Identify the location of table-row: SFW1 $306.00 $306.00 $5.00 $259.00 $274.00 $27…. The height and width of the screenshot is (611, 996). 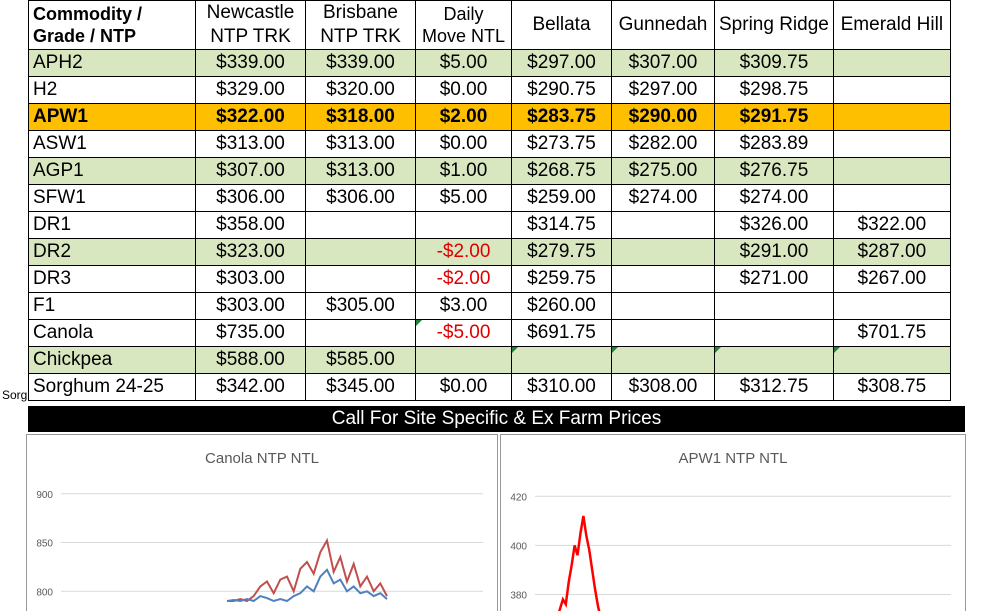
(489, 198).